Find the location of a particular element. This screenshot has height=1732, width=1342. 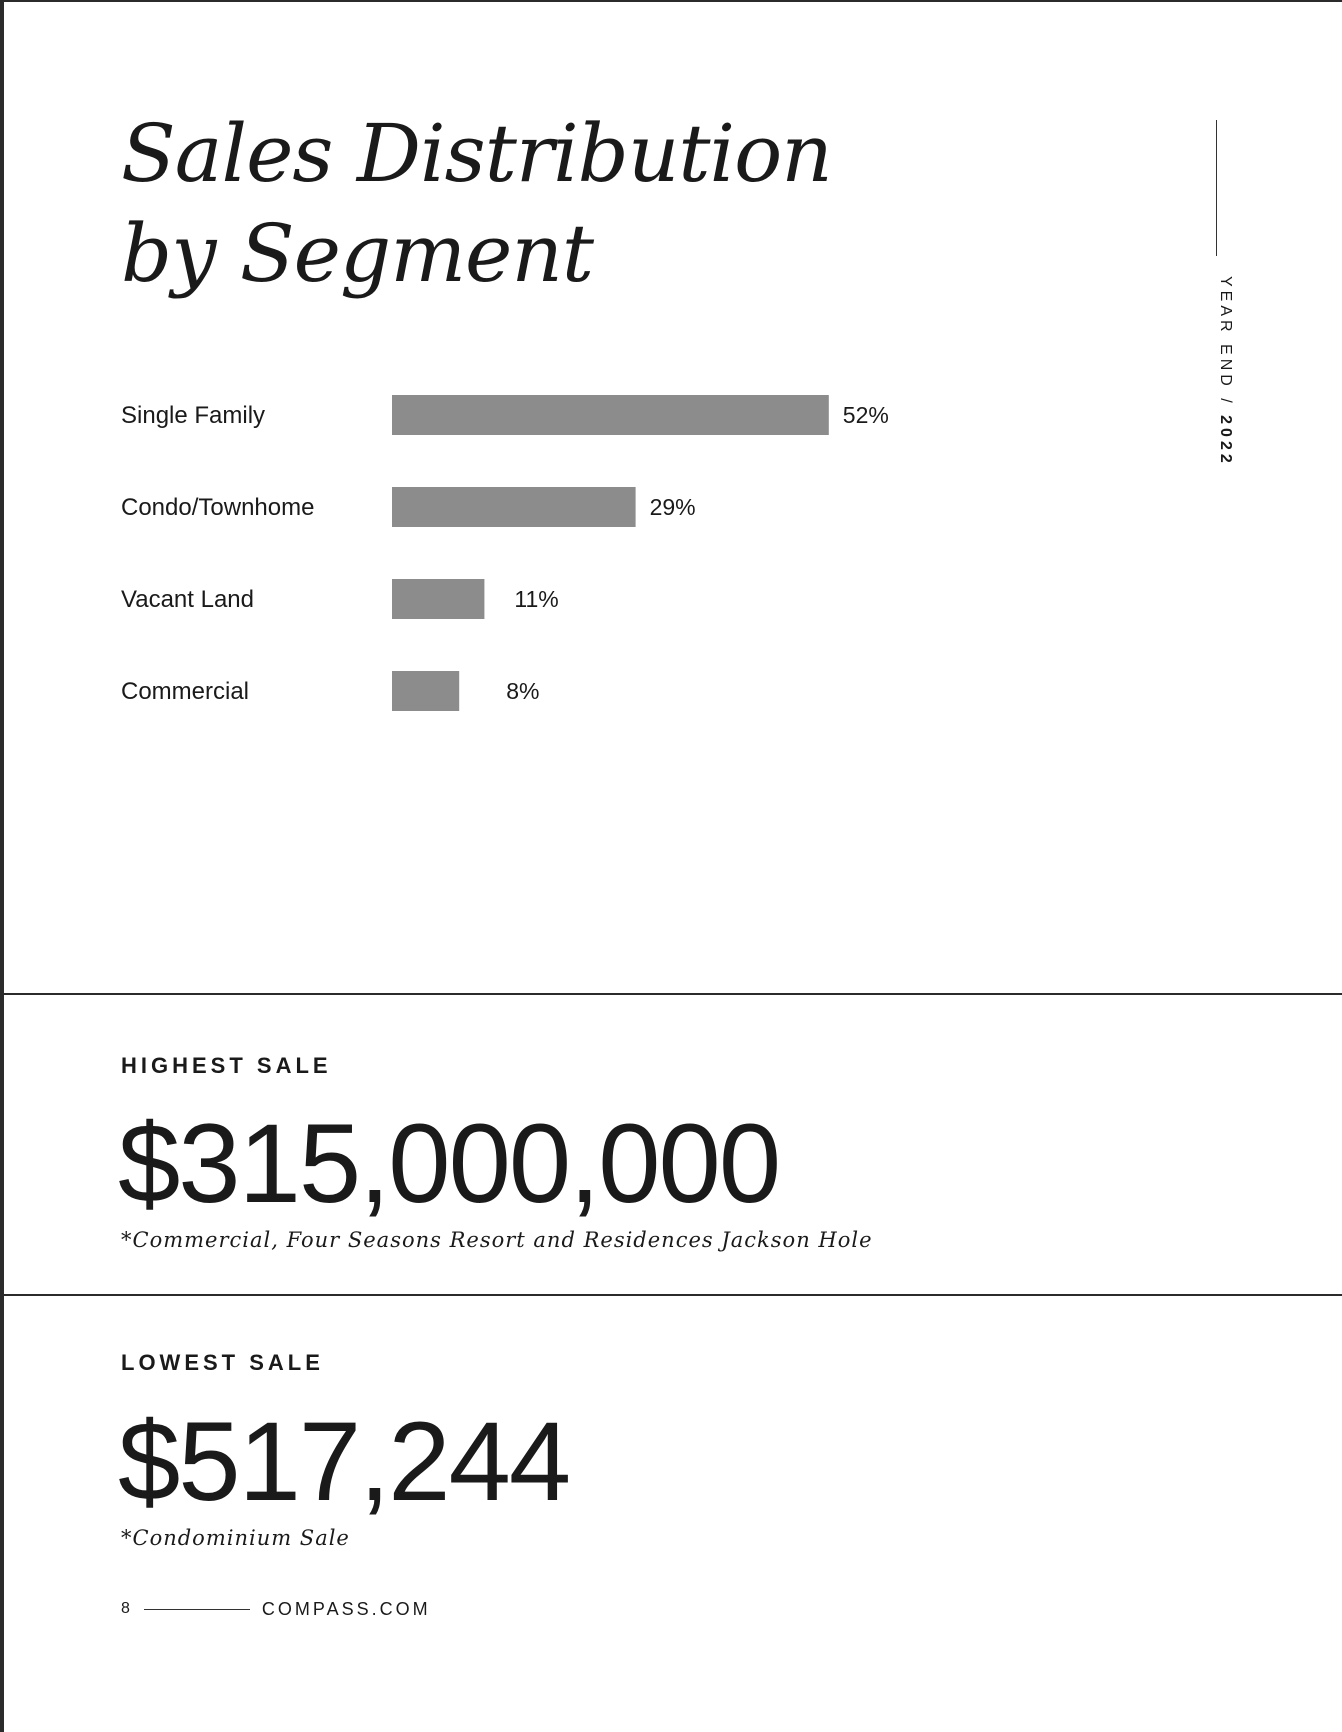

footer-rule is located at coordinates (196, 1609).